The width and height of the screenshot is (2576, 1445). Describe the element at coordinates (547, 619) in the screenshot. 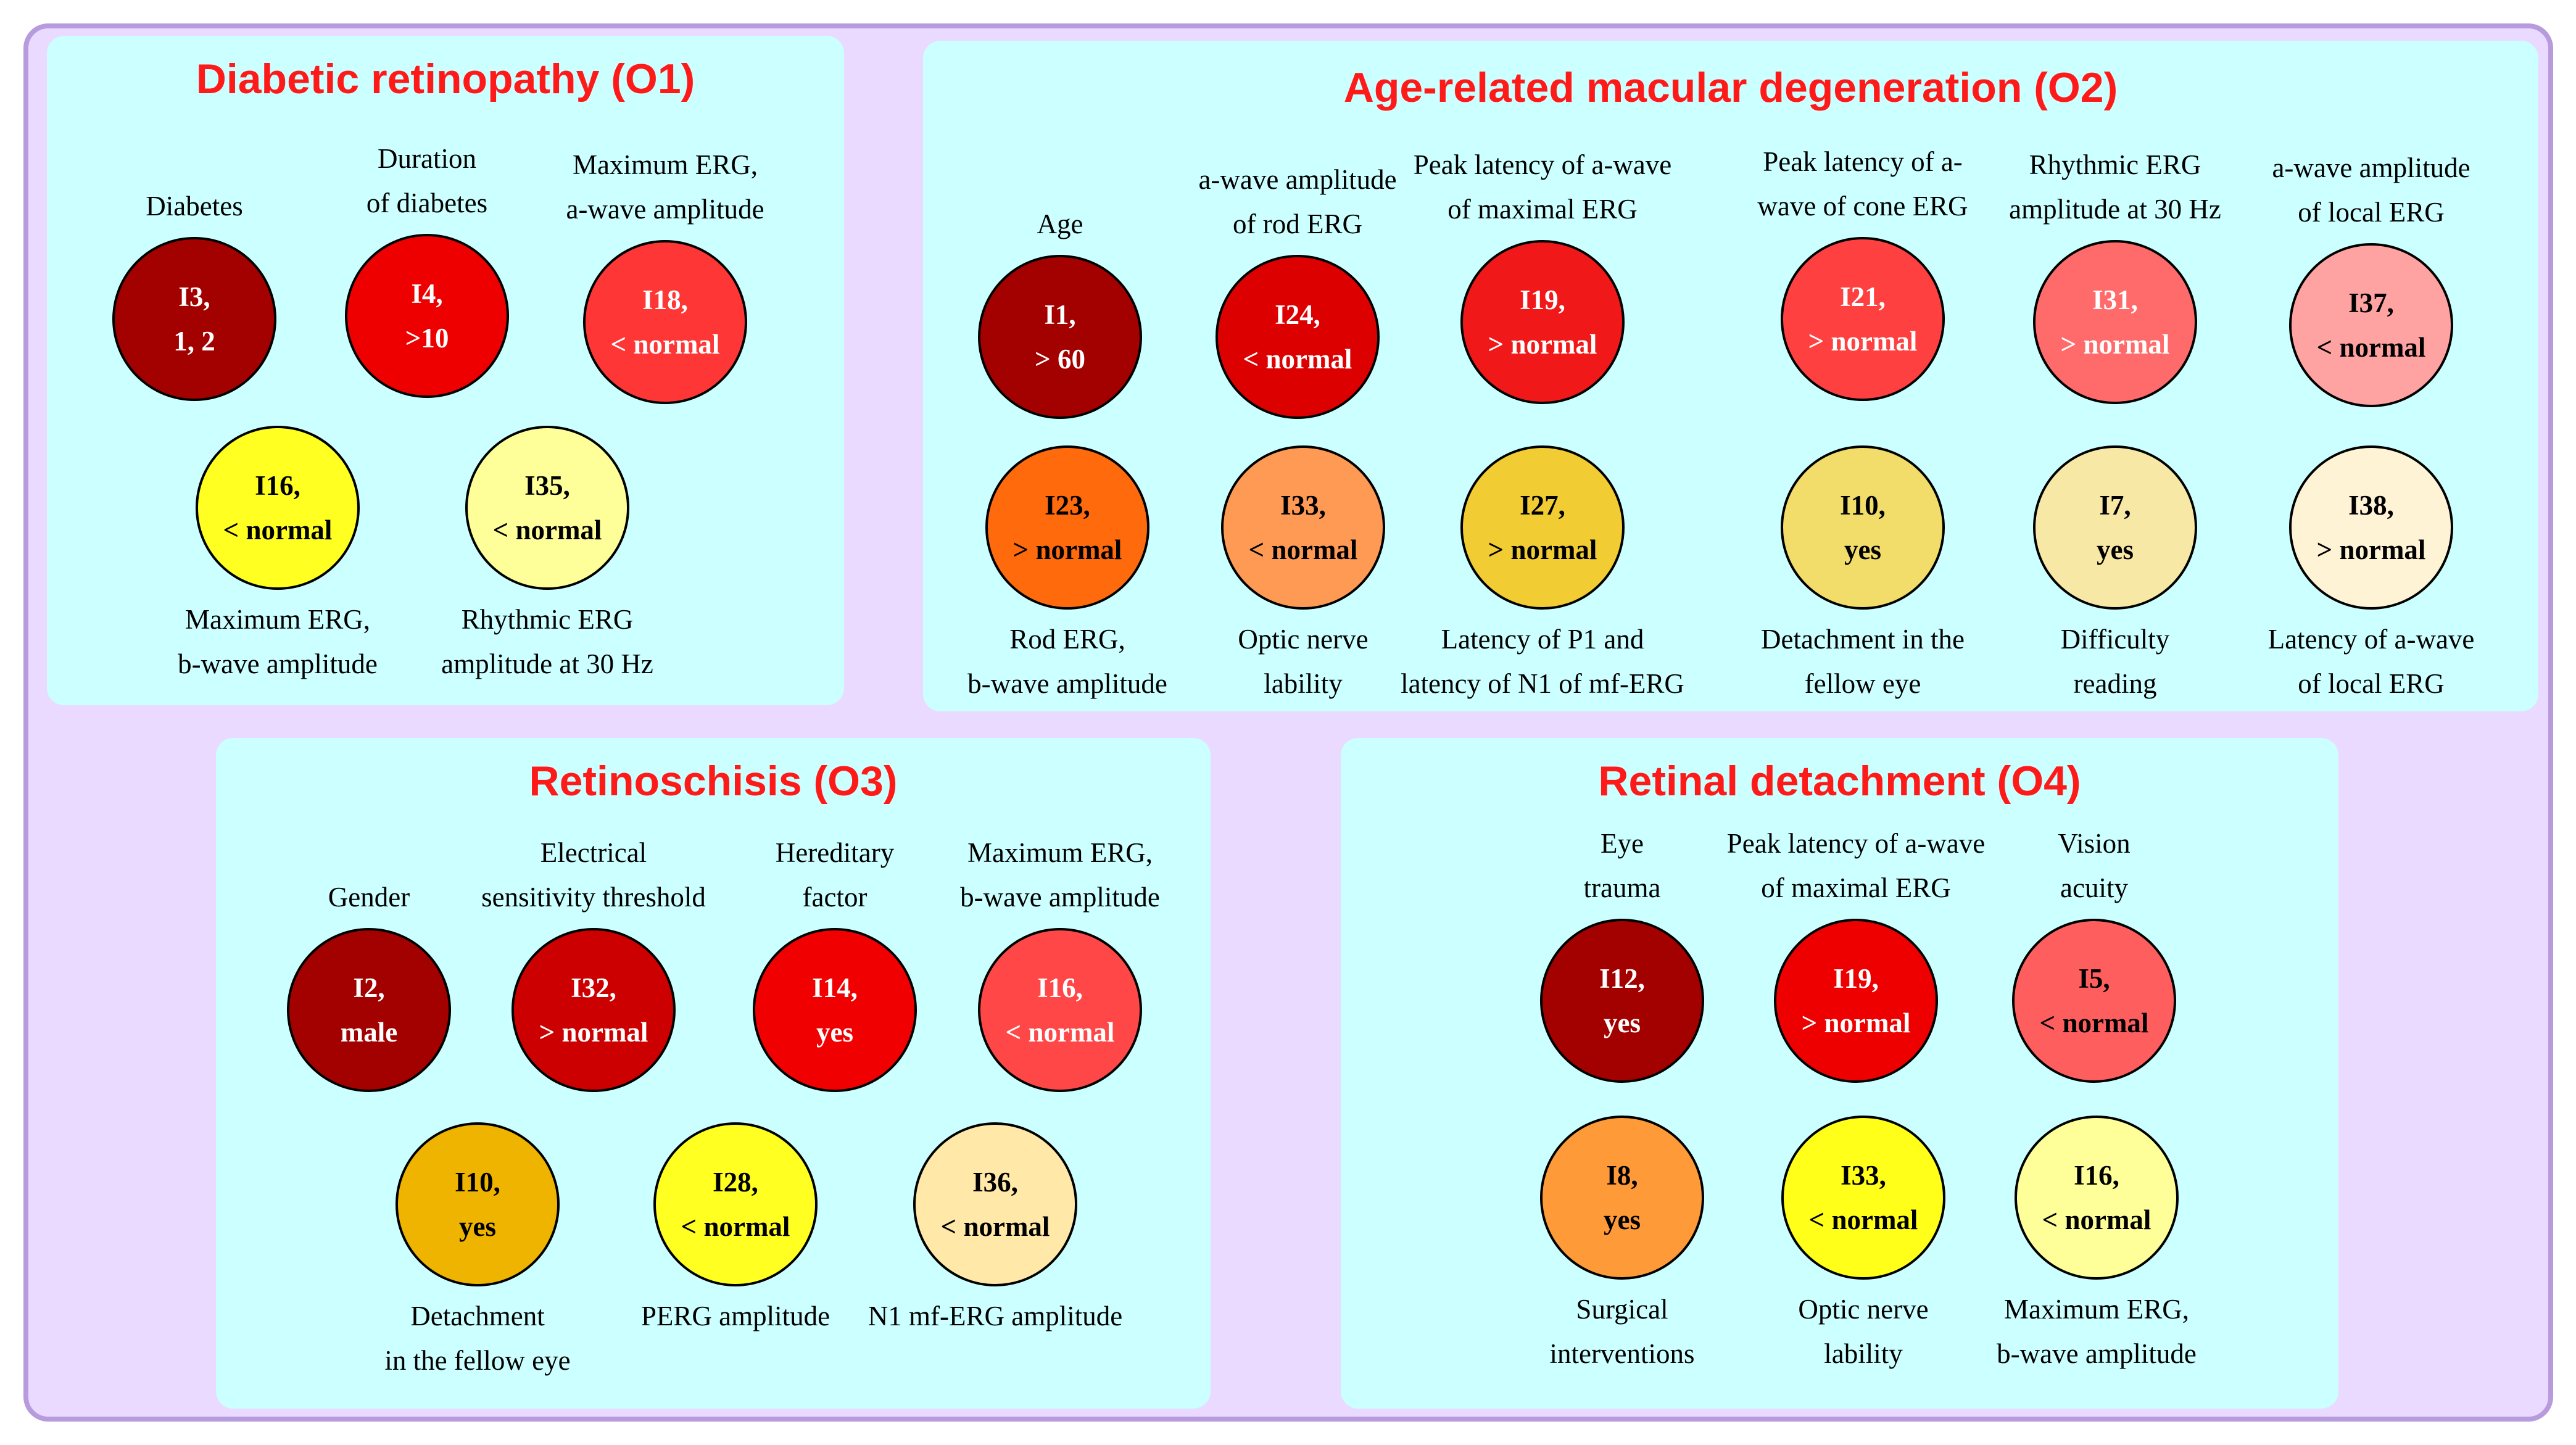

I see `node-label-line: Rhythmic ERG` at that location.